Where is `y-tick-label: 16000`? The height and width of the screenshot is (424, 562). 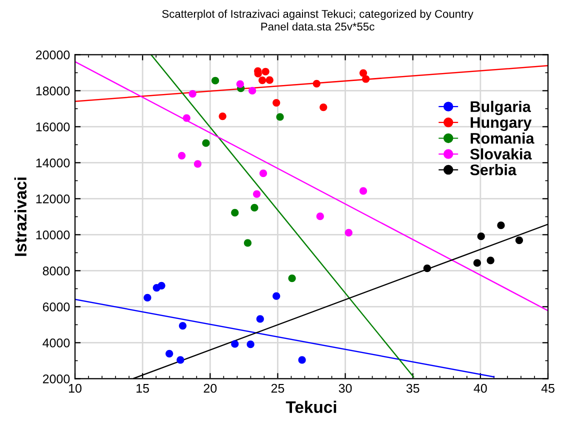
y-tick-label: 16000 is located at coordinates (53, 127).